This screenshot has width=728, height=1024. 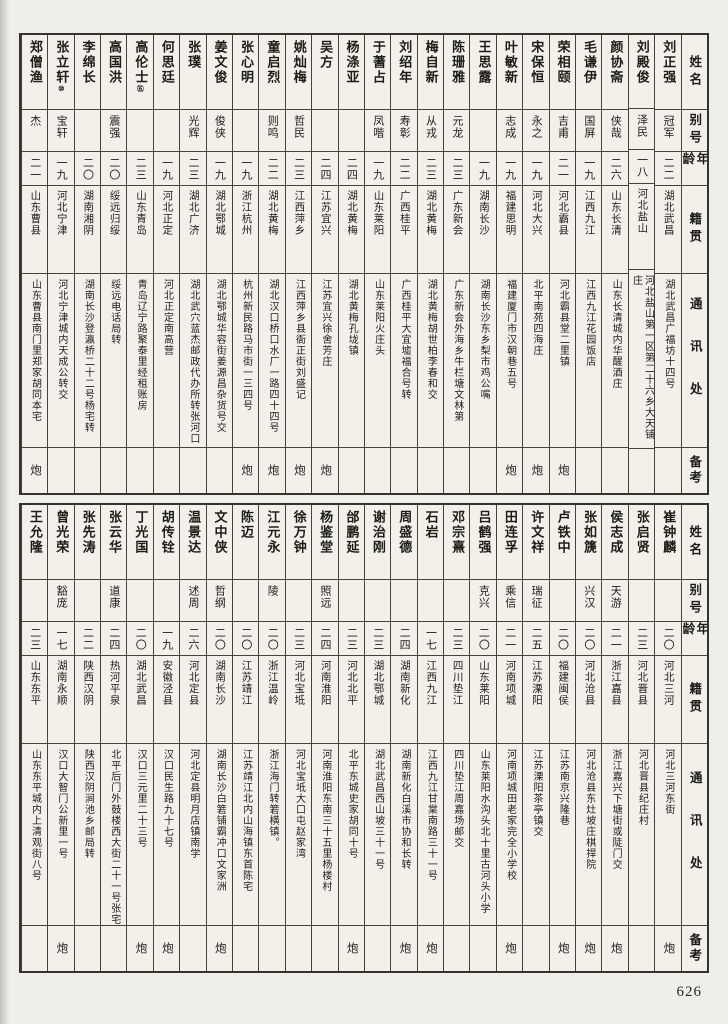 What do you see at coordinates (562, 127) in the screenshot?
I see `person-alias: 吉甫` at bounding box center [562, 127].